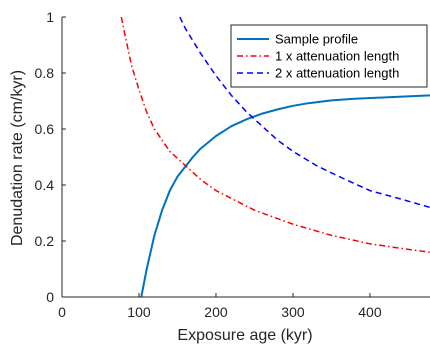 The width and height of the screenshot is (430, 350). Describe the element at coordinates (216, 312) in the screenshot. I see `x-tick-label: 200` at that location.